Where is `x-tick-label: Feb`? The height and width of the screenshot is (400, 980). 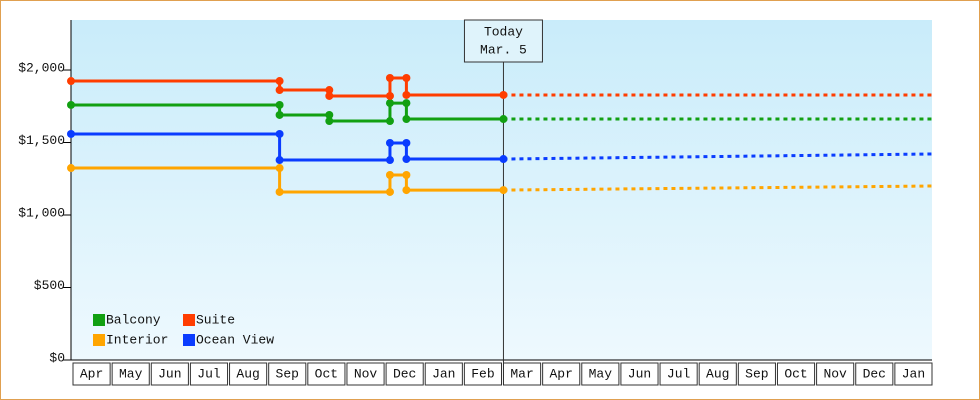 x-tick-label: Feb is located at coordinates (482, 373).